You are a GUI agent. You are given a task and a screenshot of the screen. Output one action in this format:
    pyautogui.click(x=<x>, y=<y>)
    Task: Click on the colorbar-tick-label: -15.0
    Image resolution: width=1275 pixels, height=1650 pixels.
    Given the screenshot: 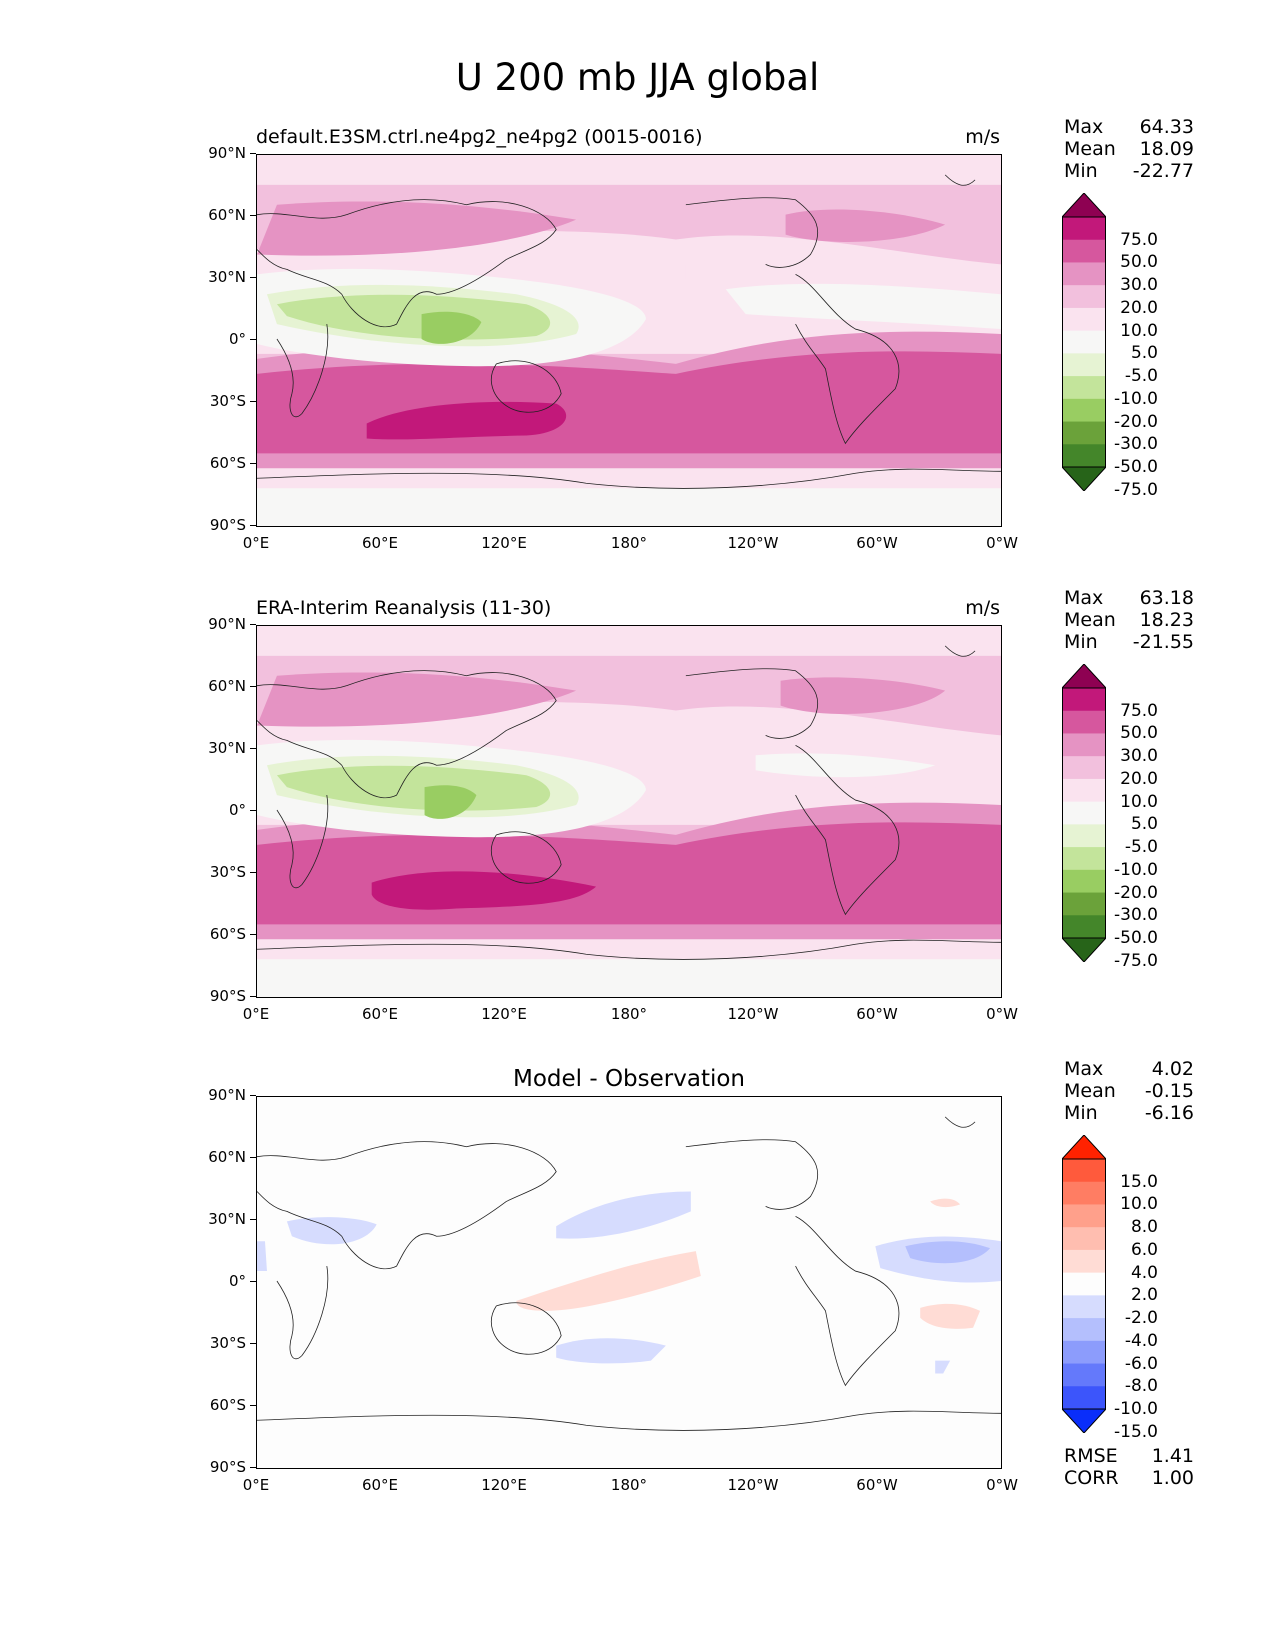 What is the action you would take?
    pyautogui.click(x=1136, y=1431)
    